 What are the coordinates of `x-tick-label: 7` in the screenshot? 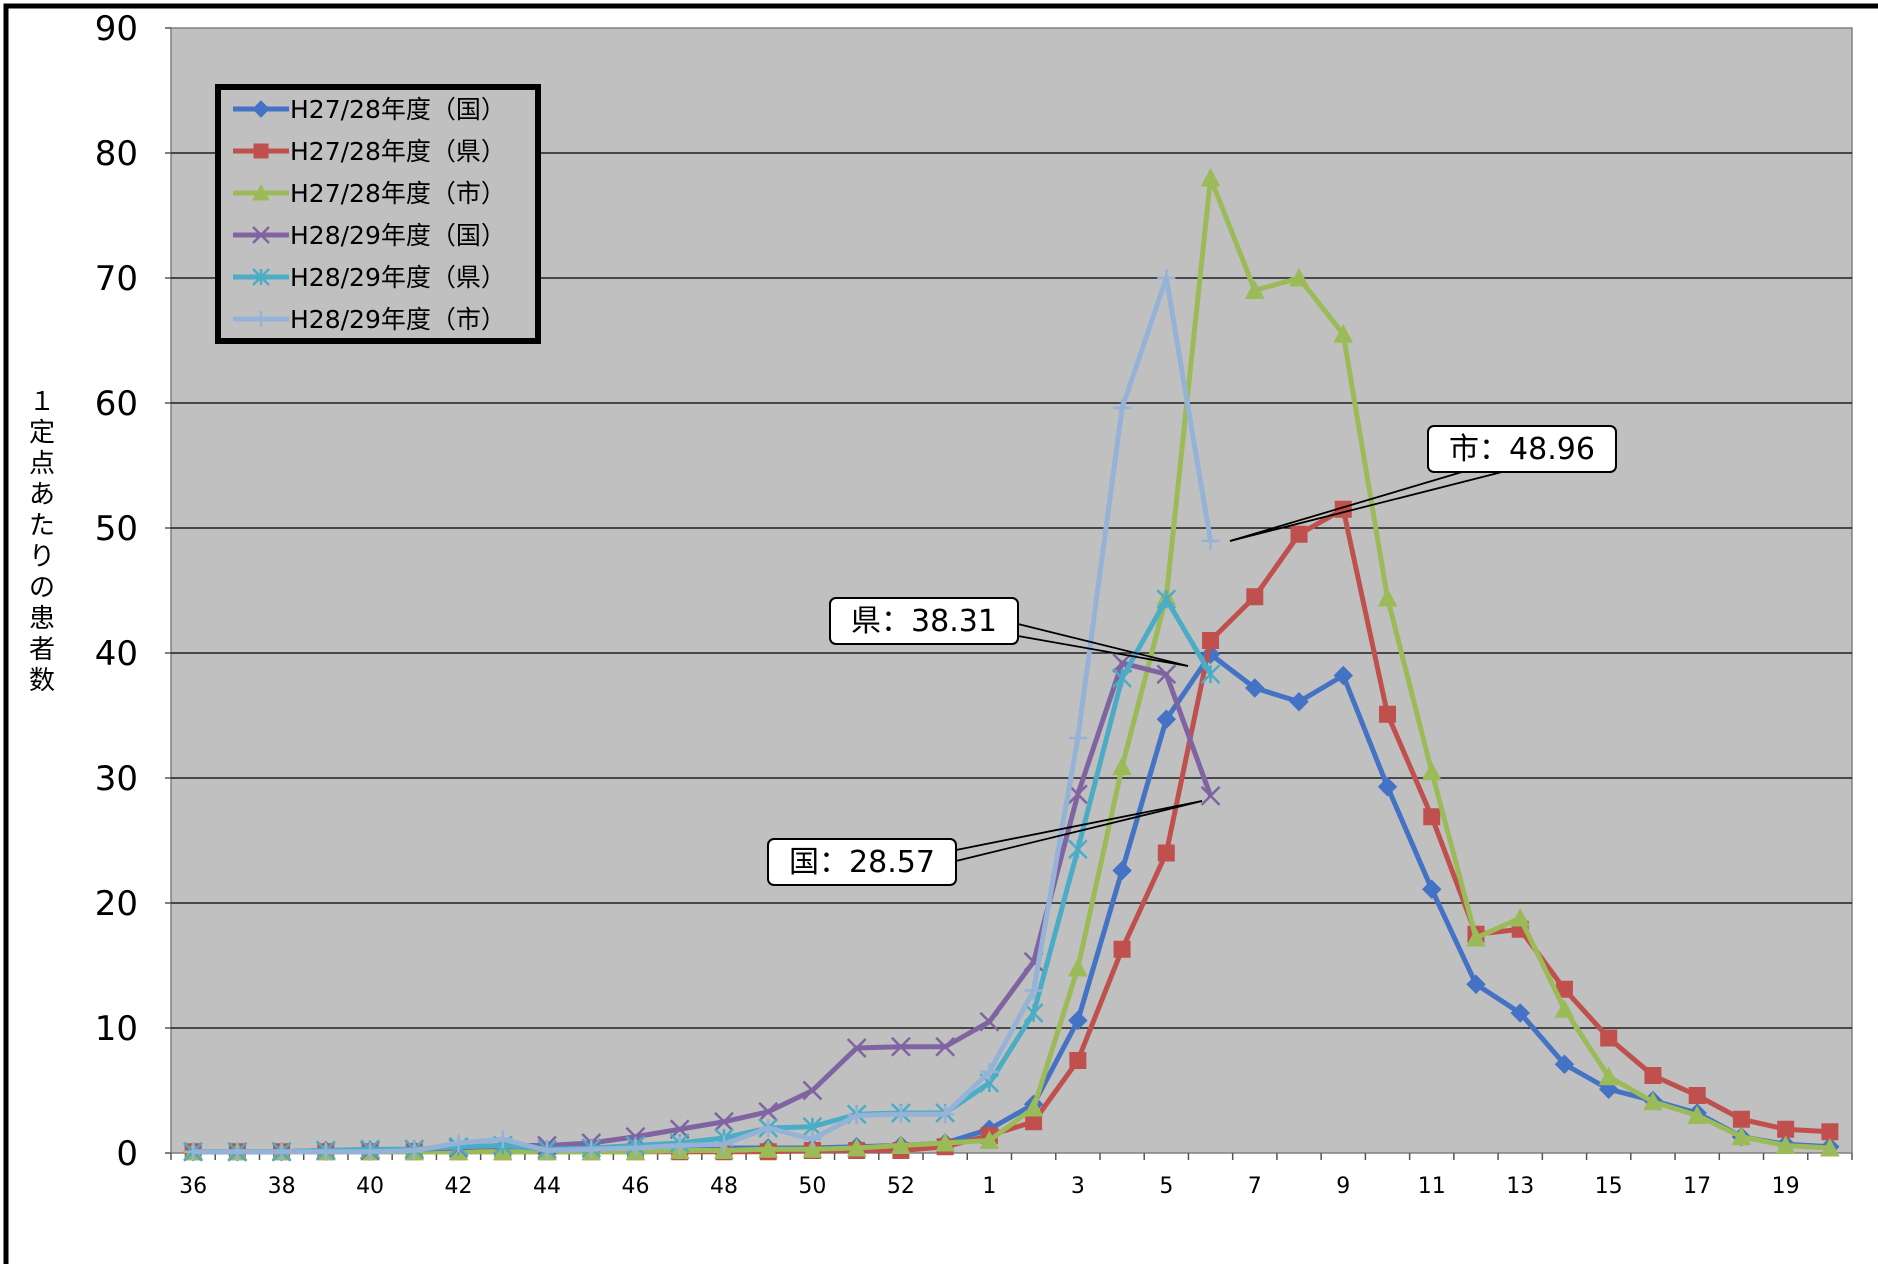 It's located at (1255, 1186).